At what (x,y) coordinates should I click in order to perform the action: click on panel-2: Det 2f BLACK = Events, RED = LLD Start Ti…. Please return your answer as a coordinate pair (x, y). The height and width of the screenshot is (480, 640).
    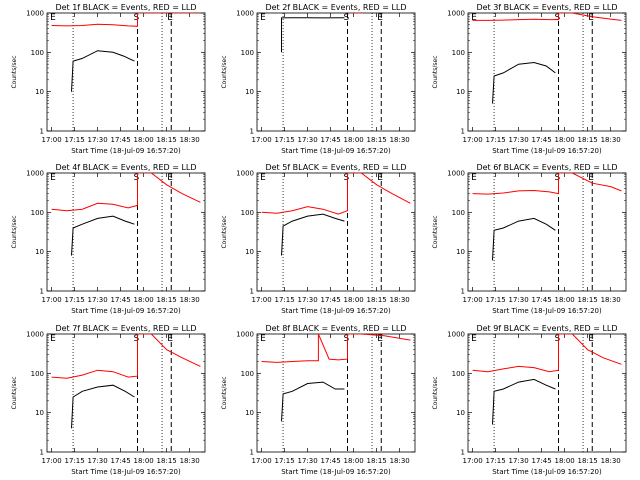
    Looking at the image, I should click on (318, 79).